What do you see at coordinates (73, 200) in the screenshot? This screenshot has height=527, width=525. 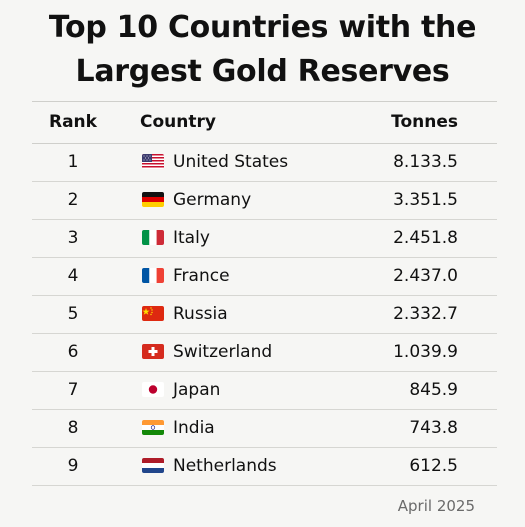 I see `rank-cell: 2` at bounding box center [73, 200].